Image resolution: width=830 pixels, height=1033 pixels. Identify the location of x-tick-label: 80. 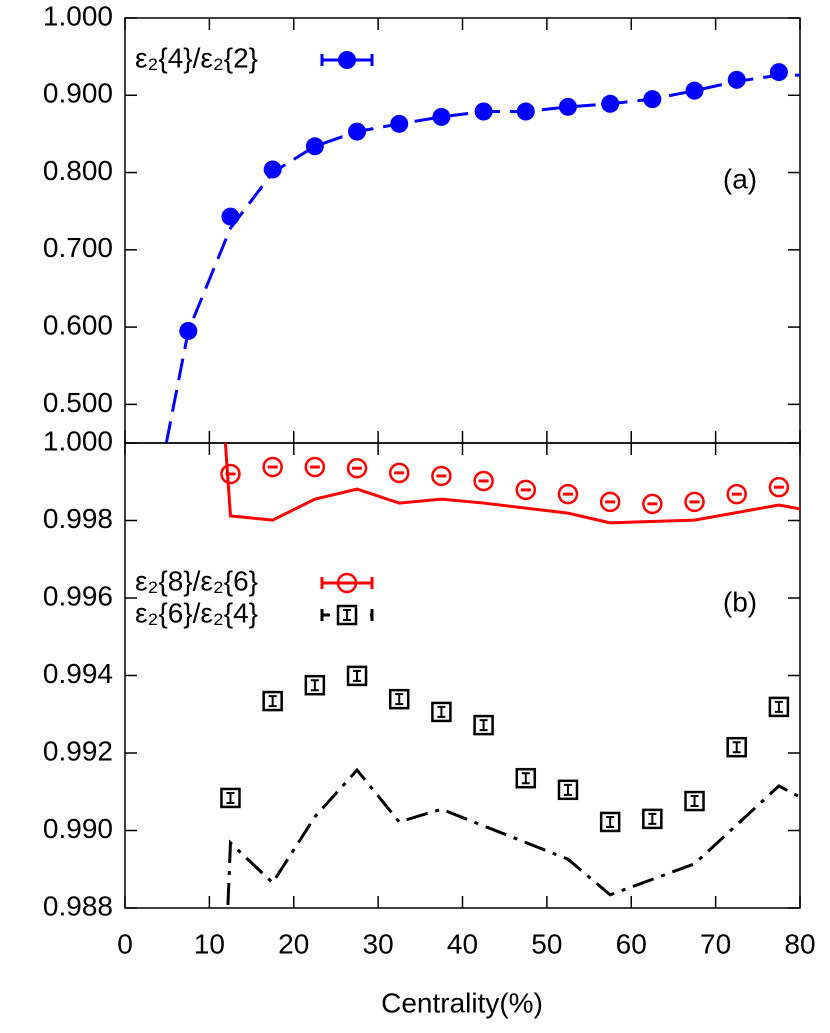
(799, 943).